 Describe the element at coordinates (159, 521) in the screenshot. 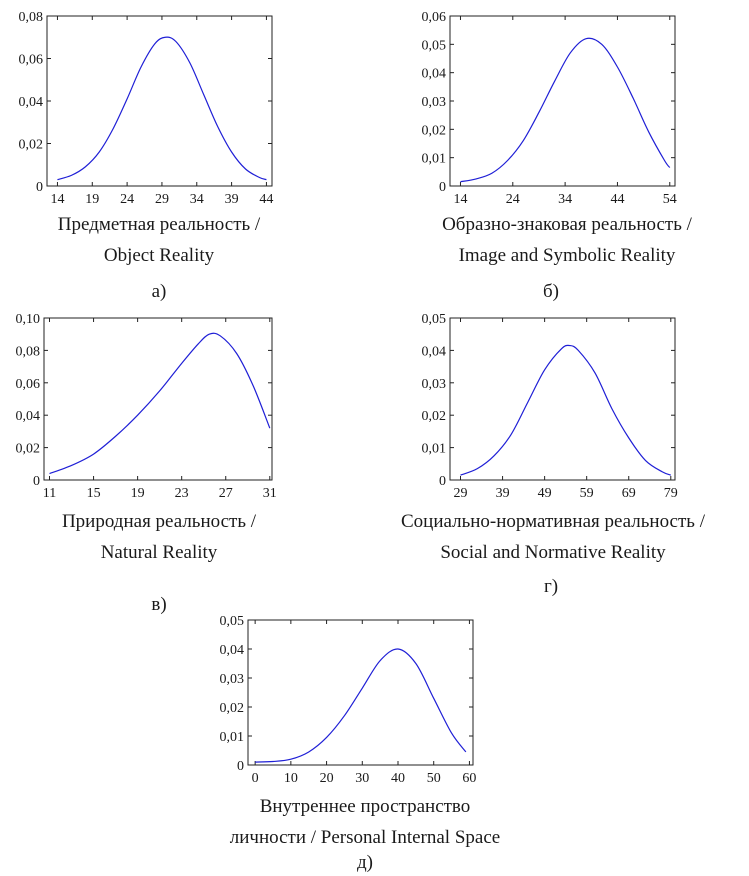

I see `panel-caption: Природная реальность /` at that location.